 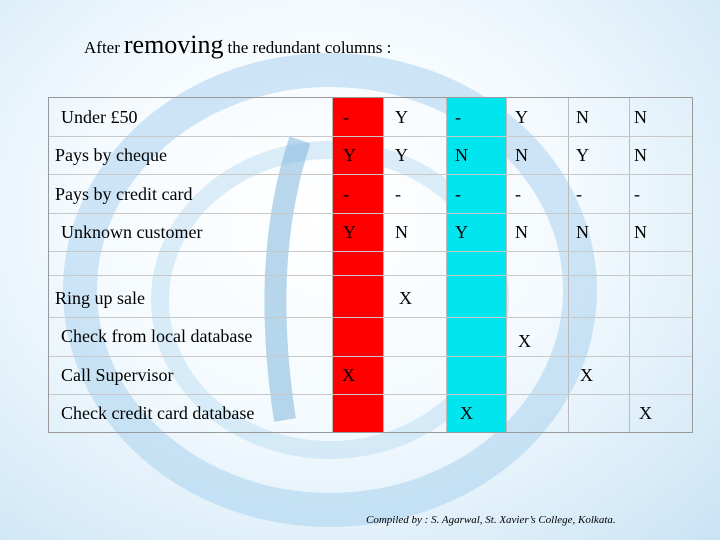 I want to click on condition-label: Under £50, so click(x=99, y=117).